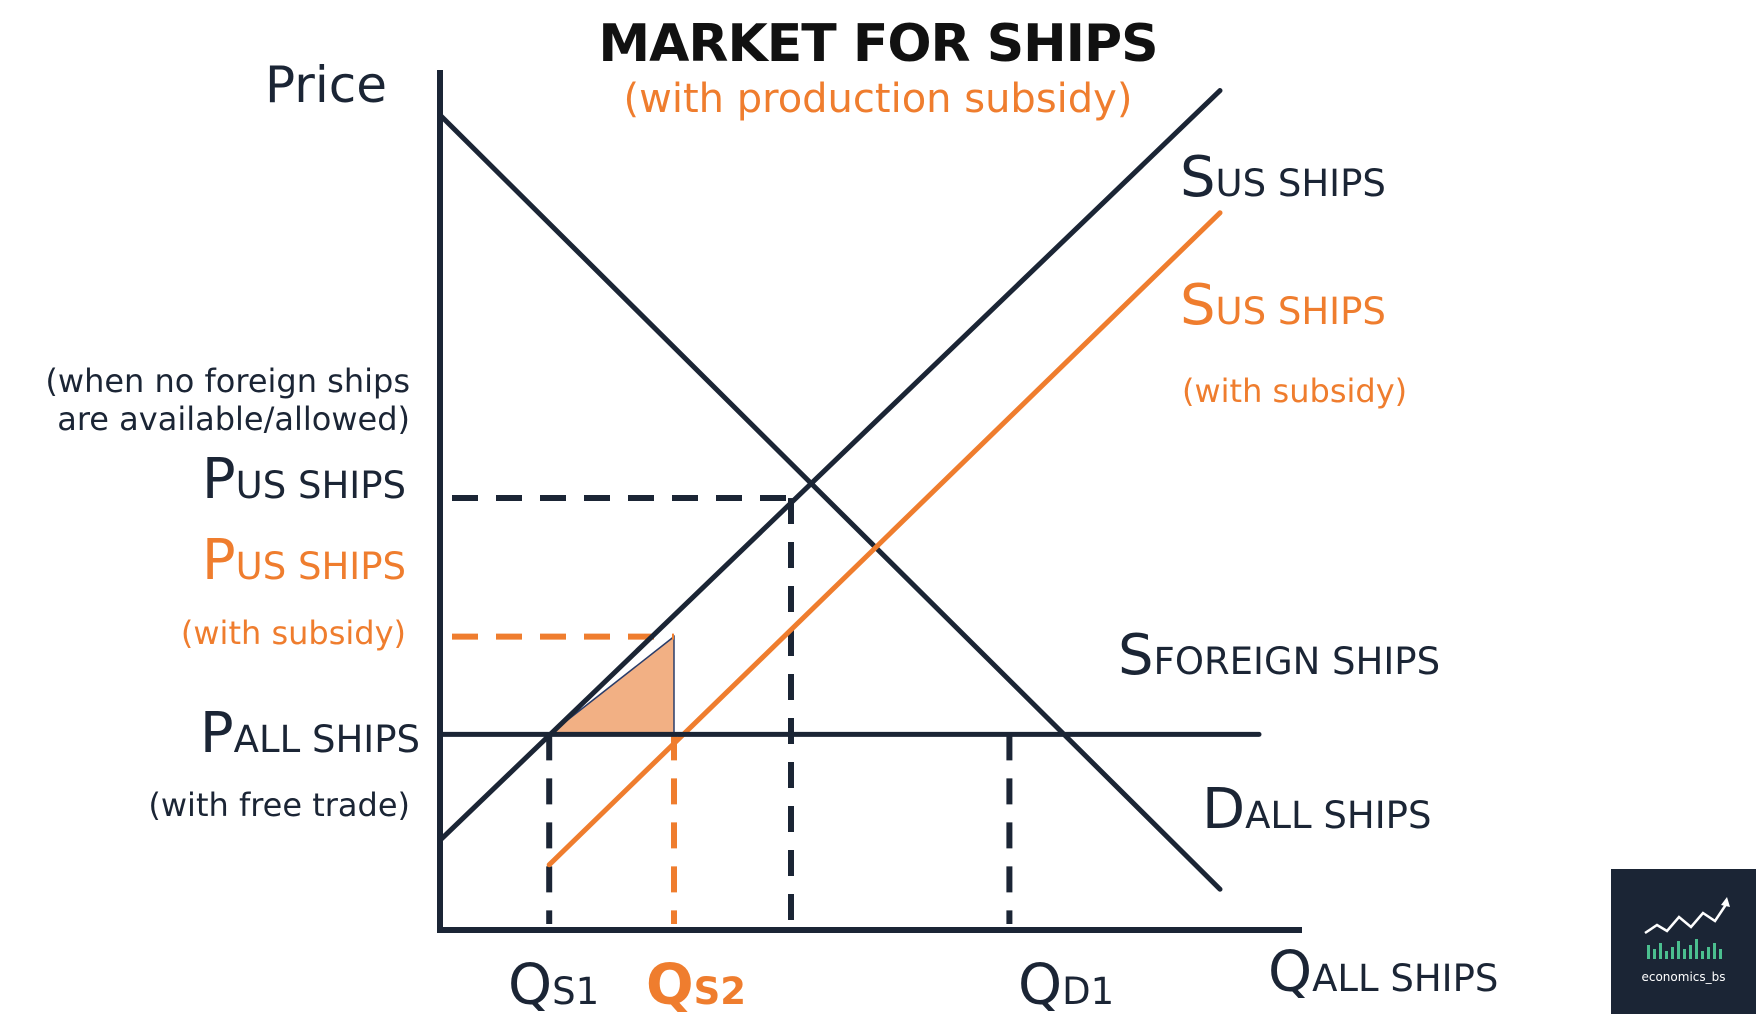 Image resolution: width=1756 pixels, height=1024 pixels. Describe the element at coordinates (554, 985) in the screenshot. I see `qs1-label: QS1` at that location.